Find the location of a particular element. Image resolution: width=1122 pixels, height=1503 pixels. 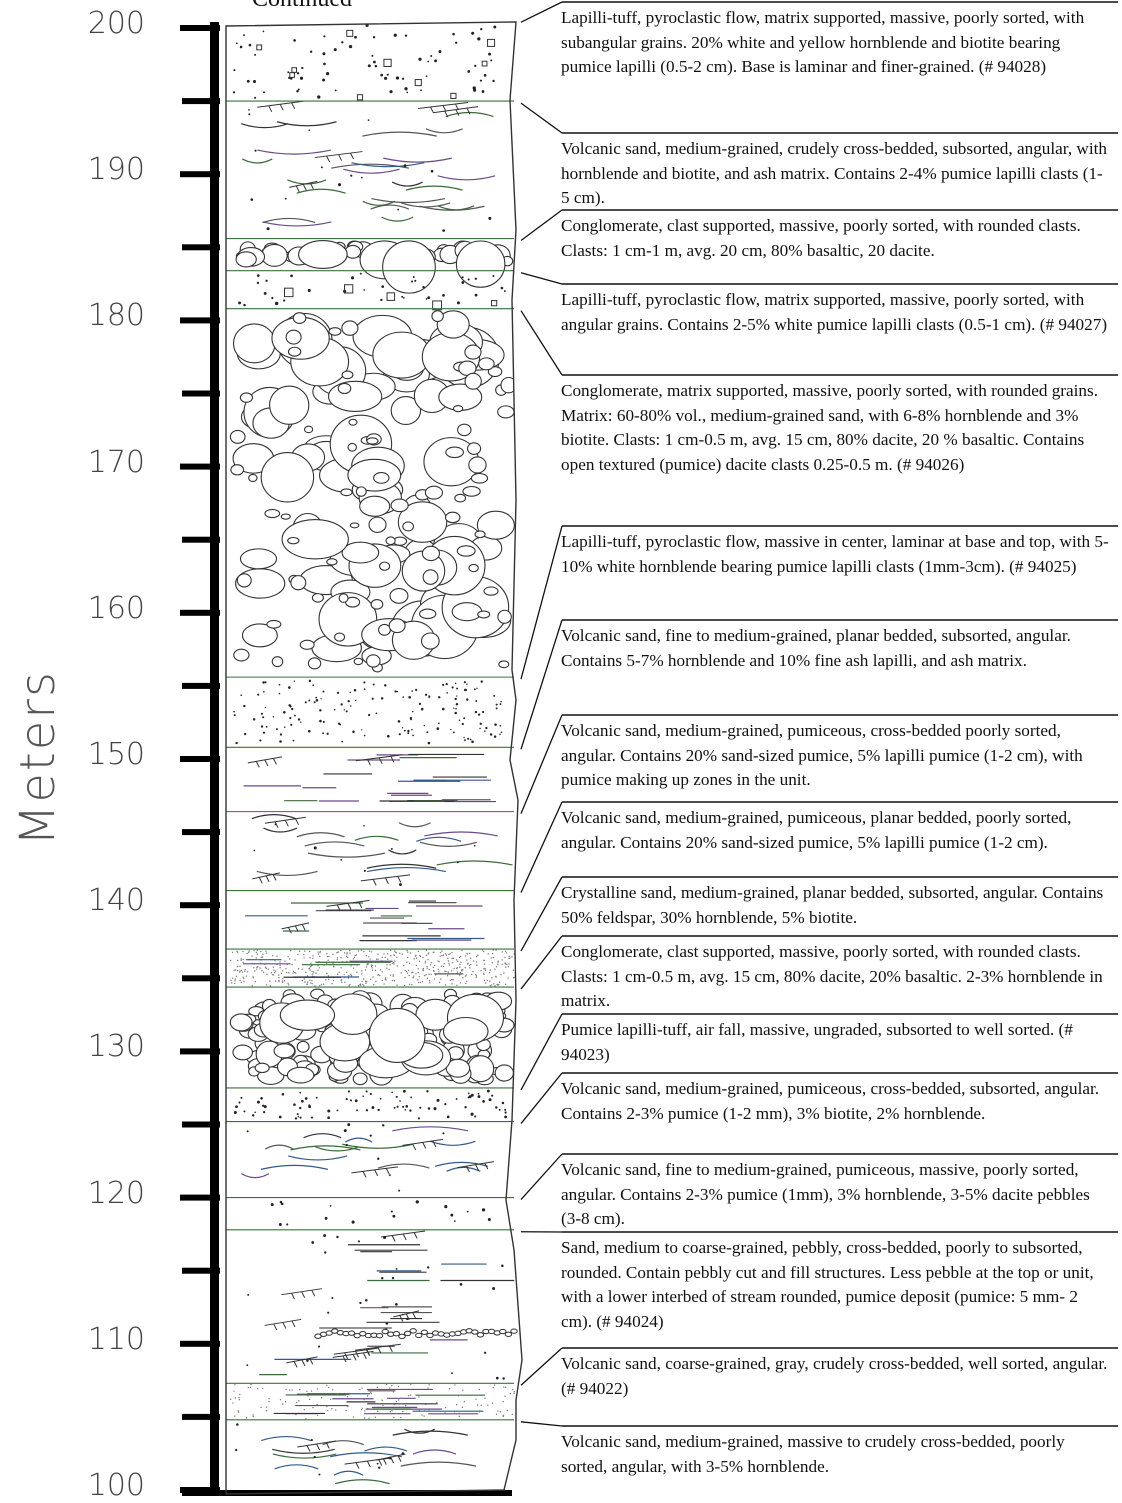

leader-line-u200 is located at coordinates (541, 12).